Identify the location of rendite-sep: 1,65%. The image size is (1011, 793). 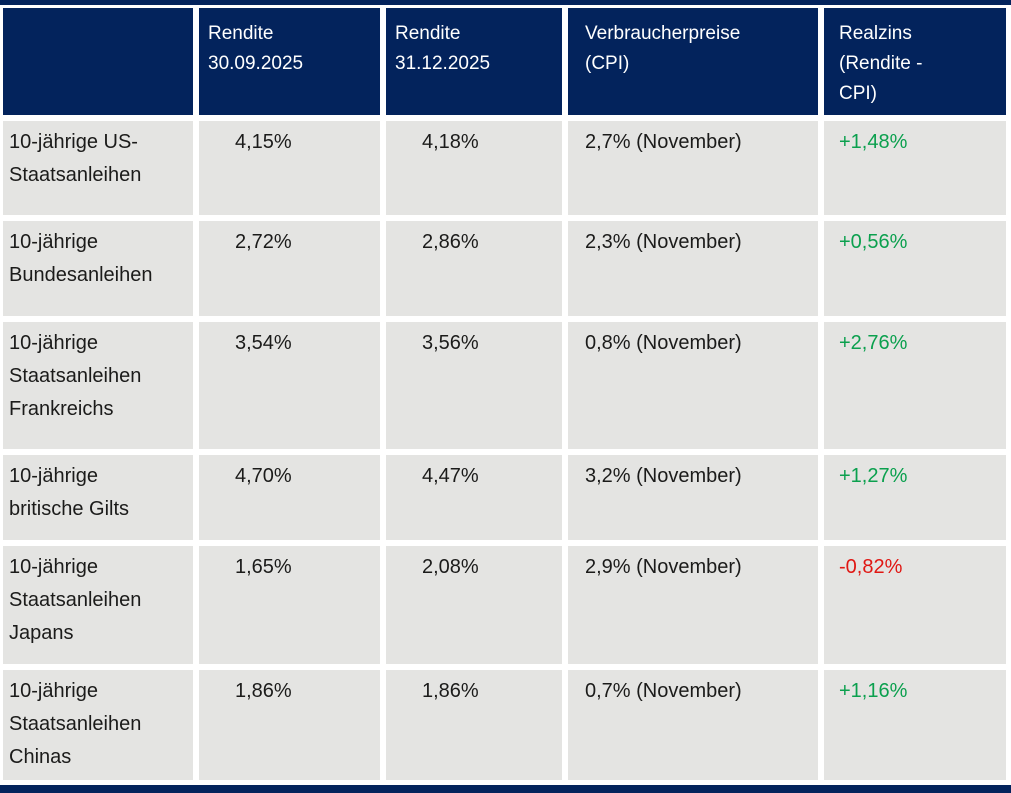
(289, 605).